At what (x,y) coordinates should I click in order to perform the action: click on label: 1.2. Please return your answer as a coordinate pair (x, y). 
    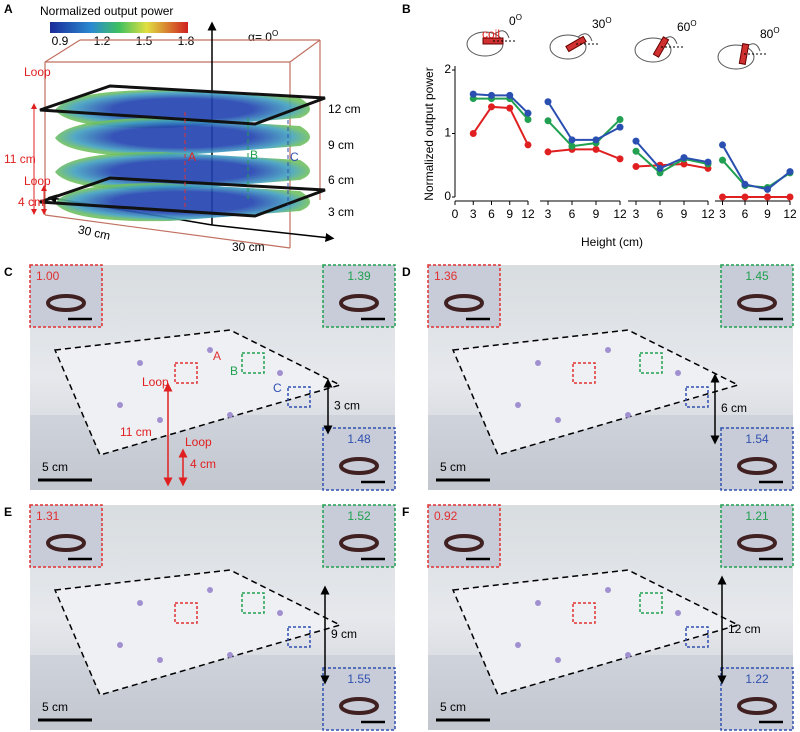
    Looking at the image, I should click on (102, 41).